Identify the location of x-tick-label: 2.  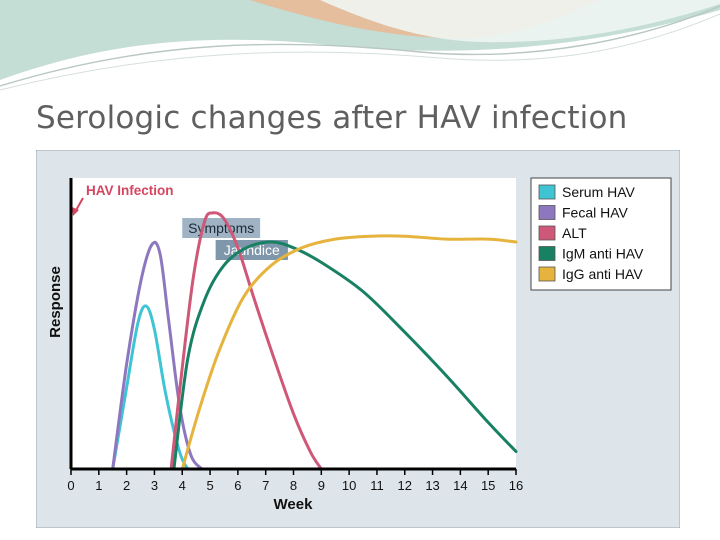
(126, 485).